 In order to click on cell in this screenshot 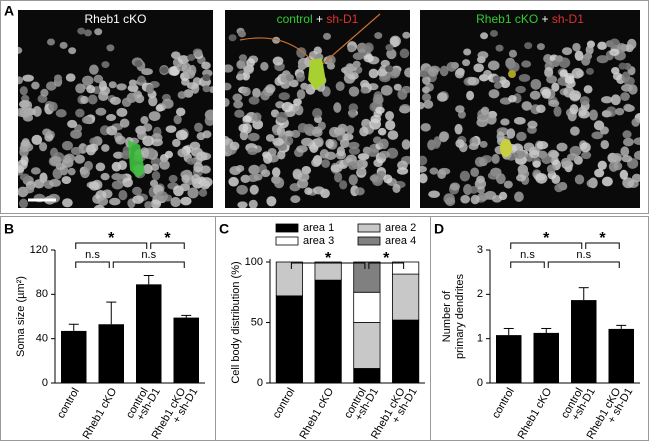, I will do `click(506, 148)`.